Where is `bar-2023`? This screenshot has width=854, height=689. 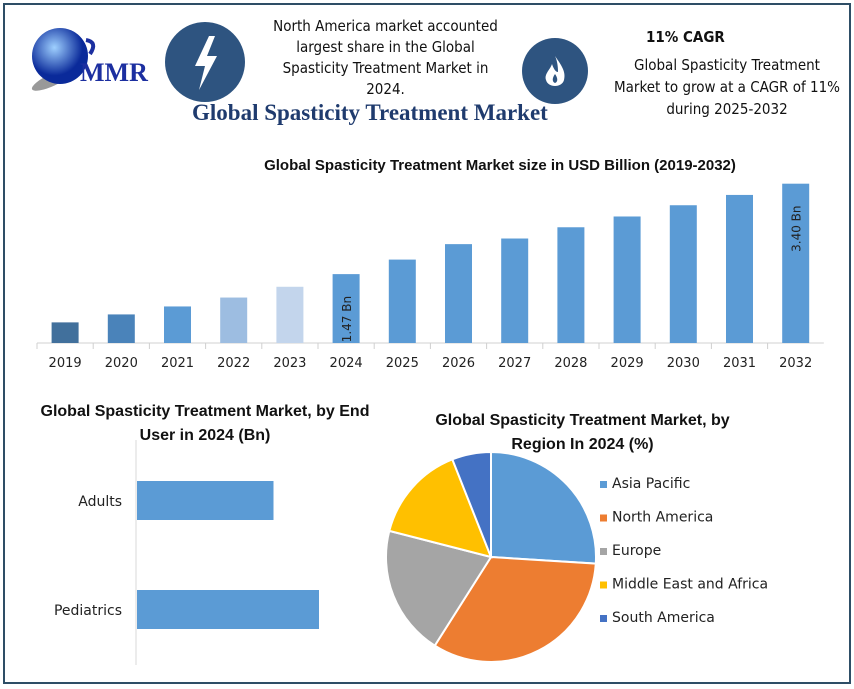 bar-2023 is located at coordinates (290, 314).